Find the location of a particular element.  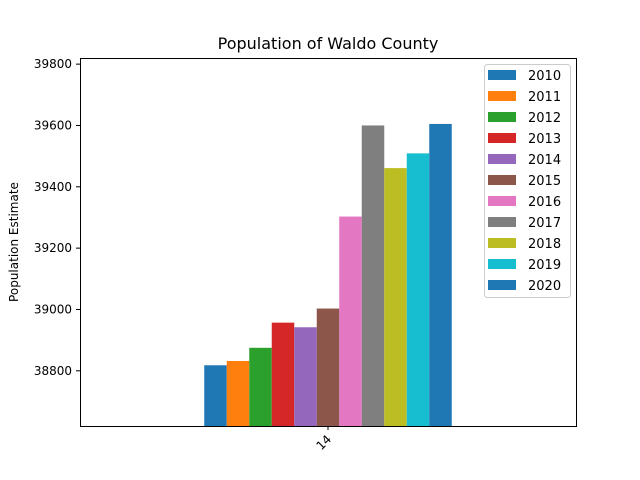

chart-title: Population of Waldo County is located at coordinates (328, 43).